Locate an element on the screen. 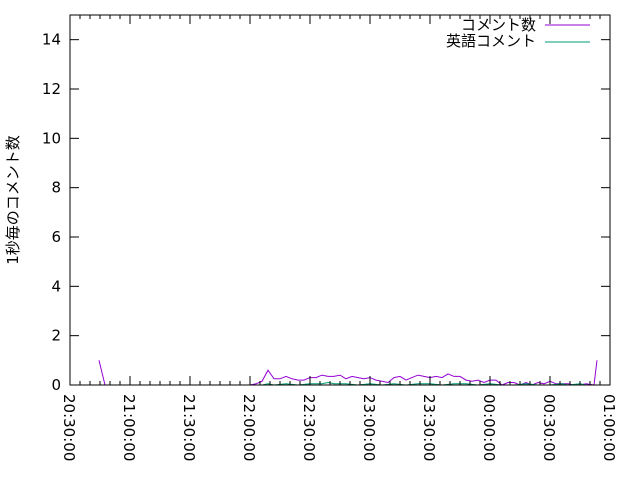  y-tick-label: 0 is located at coordinates (56, 385).